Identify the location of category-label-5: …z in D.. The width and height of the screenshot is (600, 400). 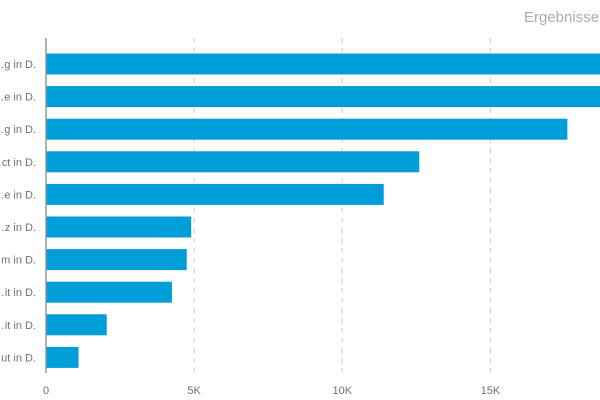
(18, 228).